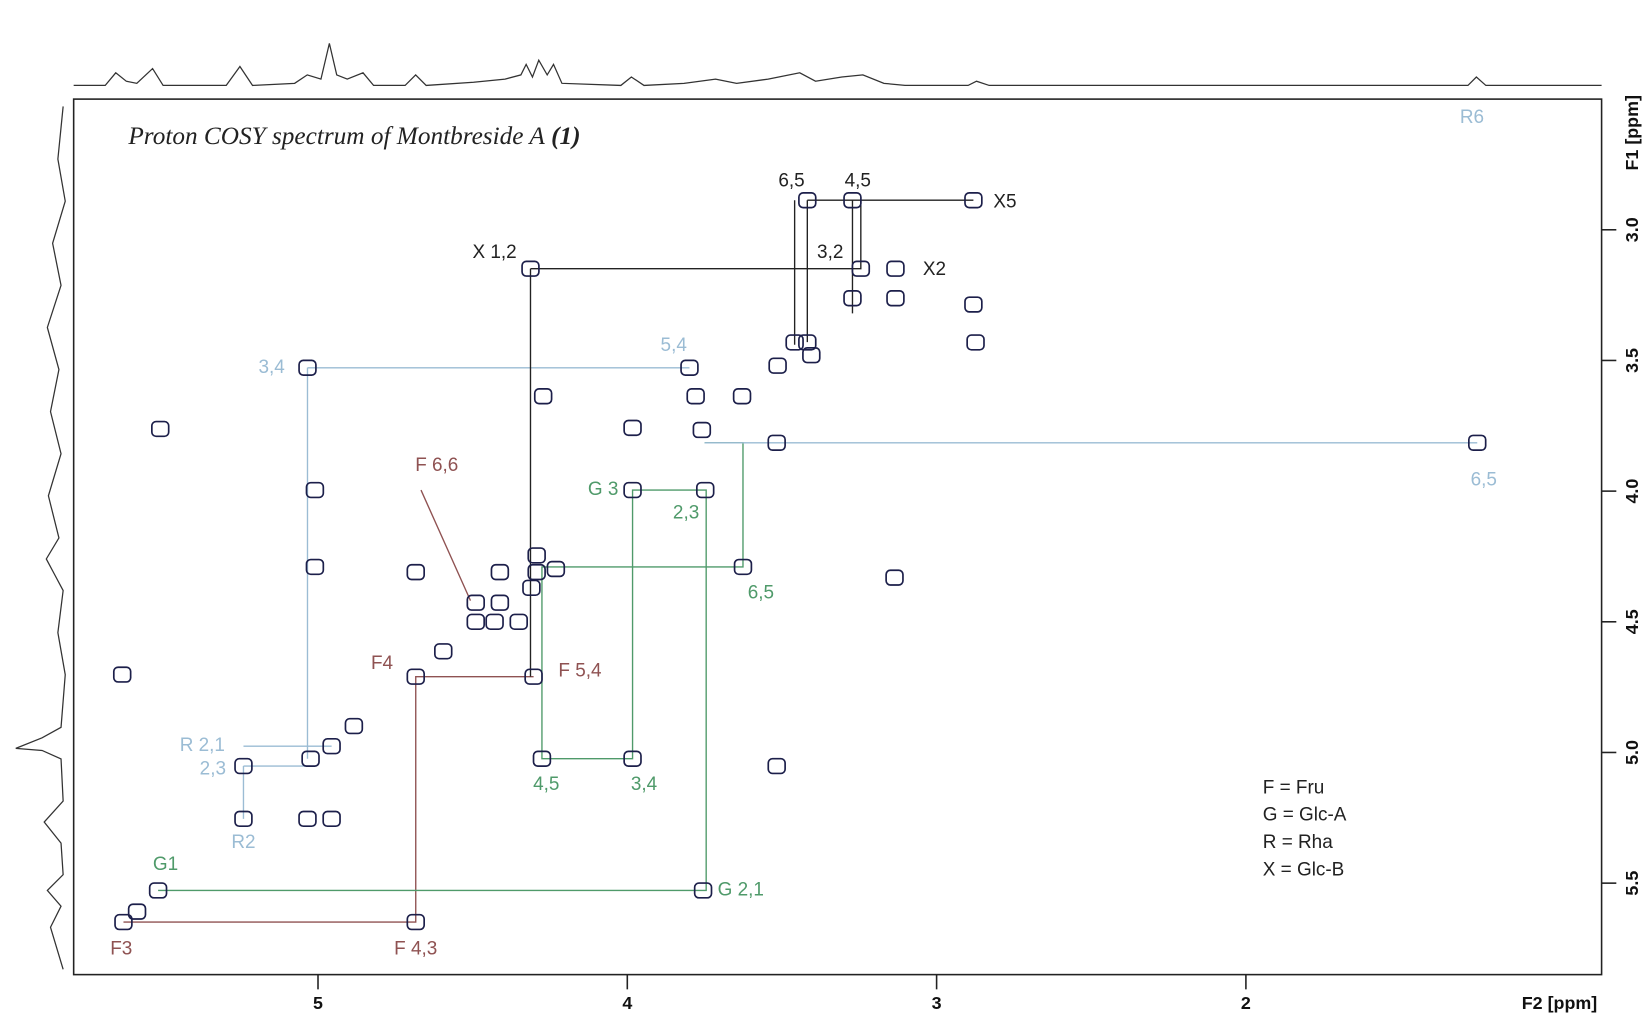 This screenshot has width=1650, height=1019. I want to click on peak-annotation: R6, so click(1472, 117).